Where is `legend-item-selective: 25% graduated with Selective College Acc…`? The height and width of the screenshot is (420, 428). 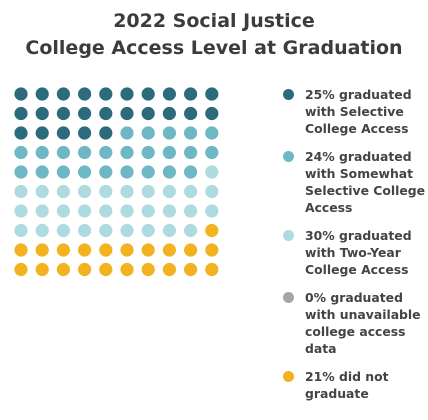 legend-item-selective: 25% graduated with Selective College Acc… is located at coordinates (355, 111).